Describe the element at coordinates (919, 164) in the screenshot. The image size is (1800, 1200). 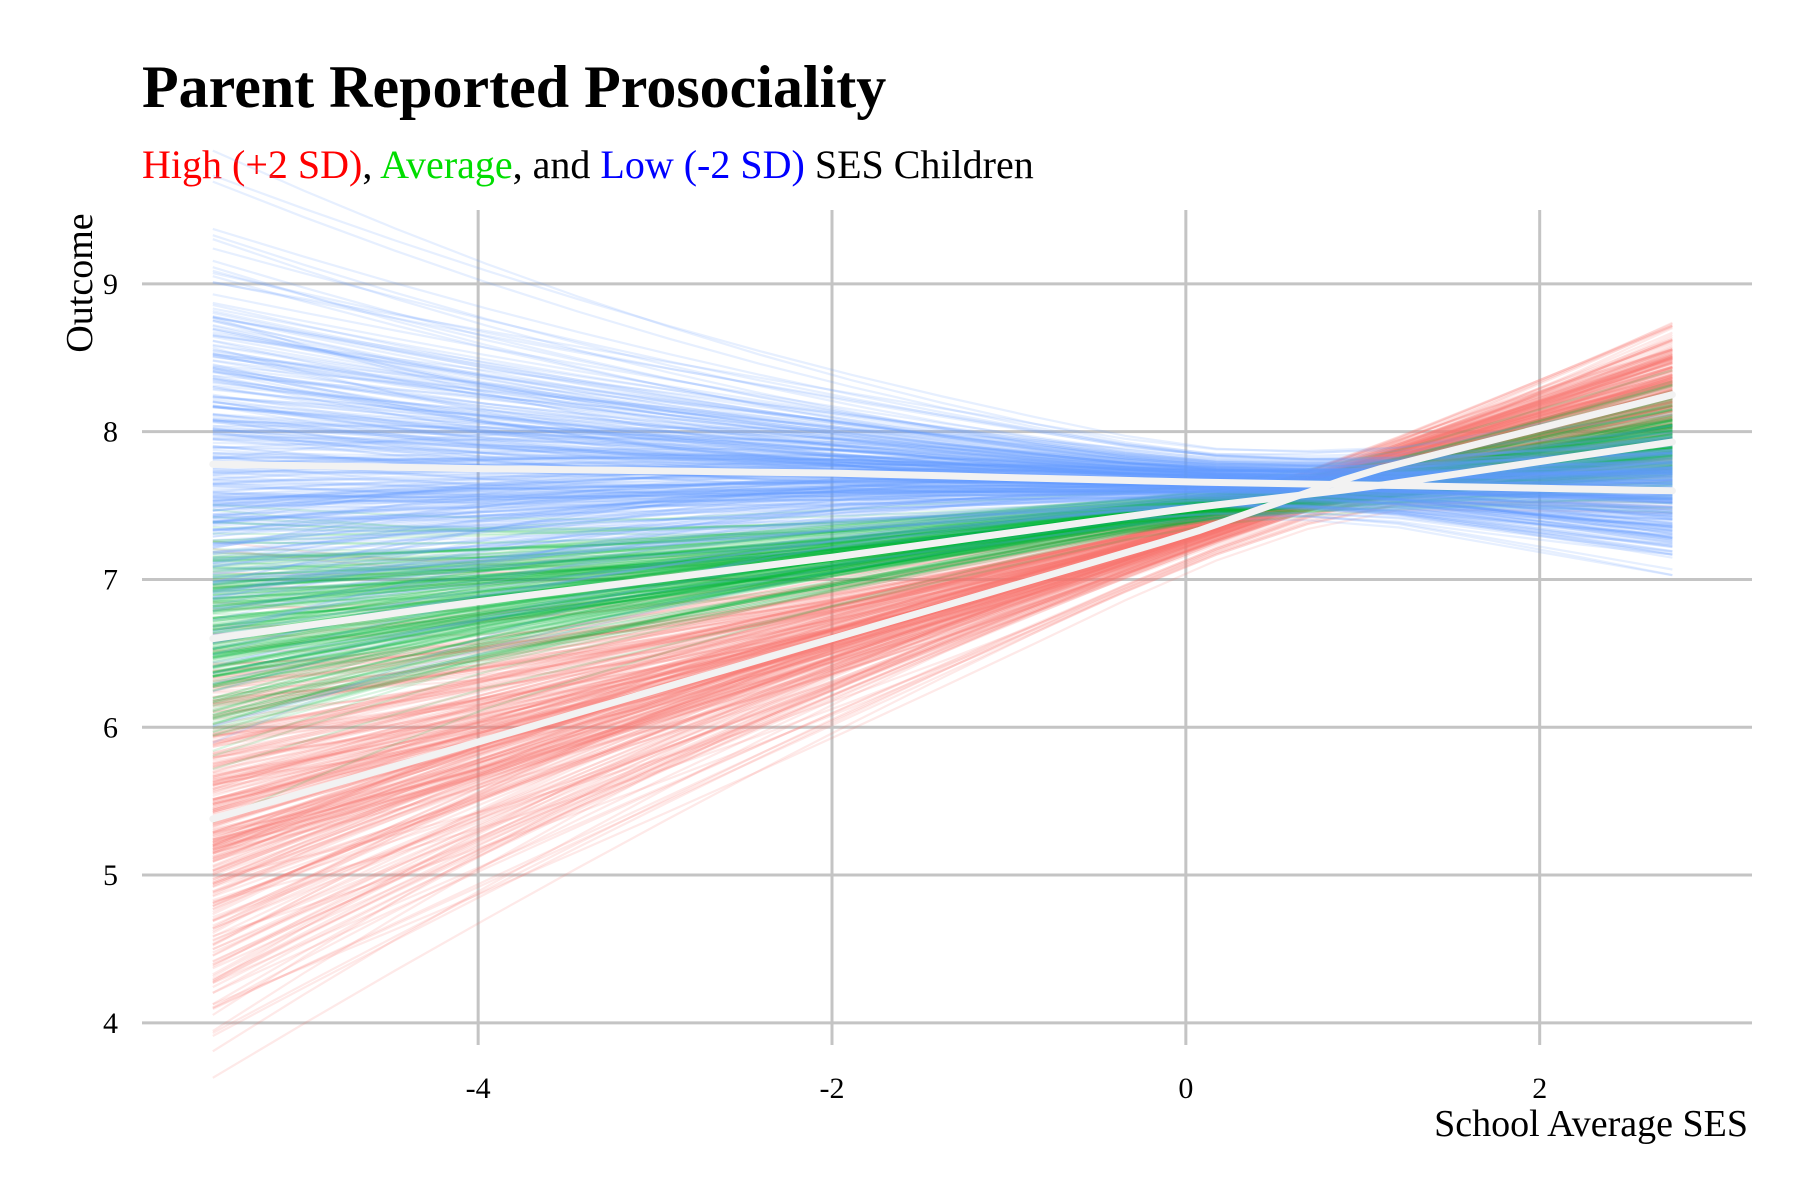
I see `subtitle-part: SES Children` at that location.